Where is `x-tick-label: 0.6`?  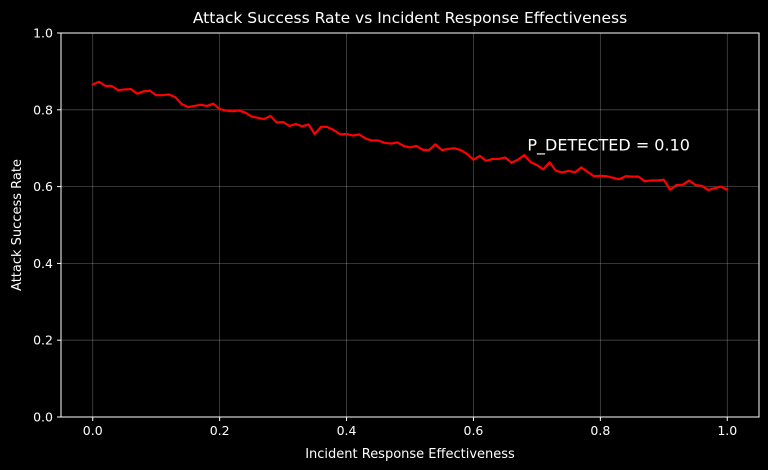
x-tick-label: 0.6 is located at coordinates (474, 430).